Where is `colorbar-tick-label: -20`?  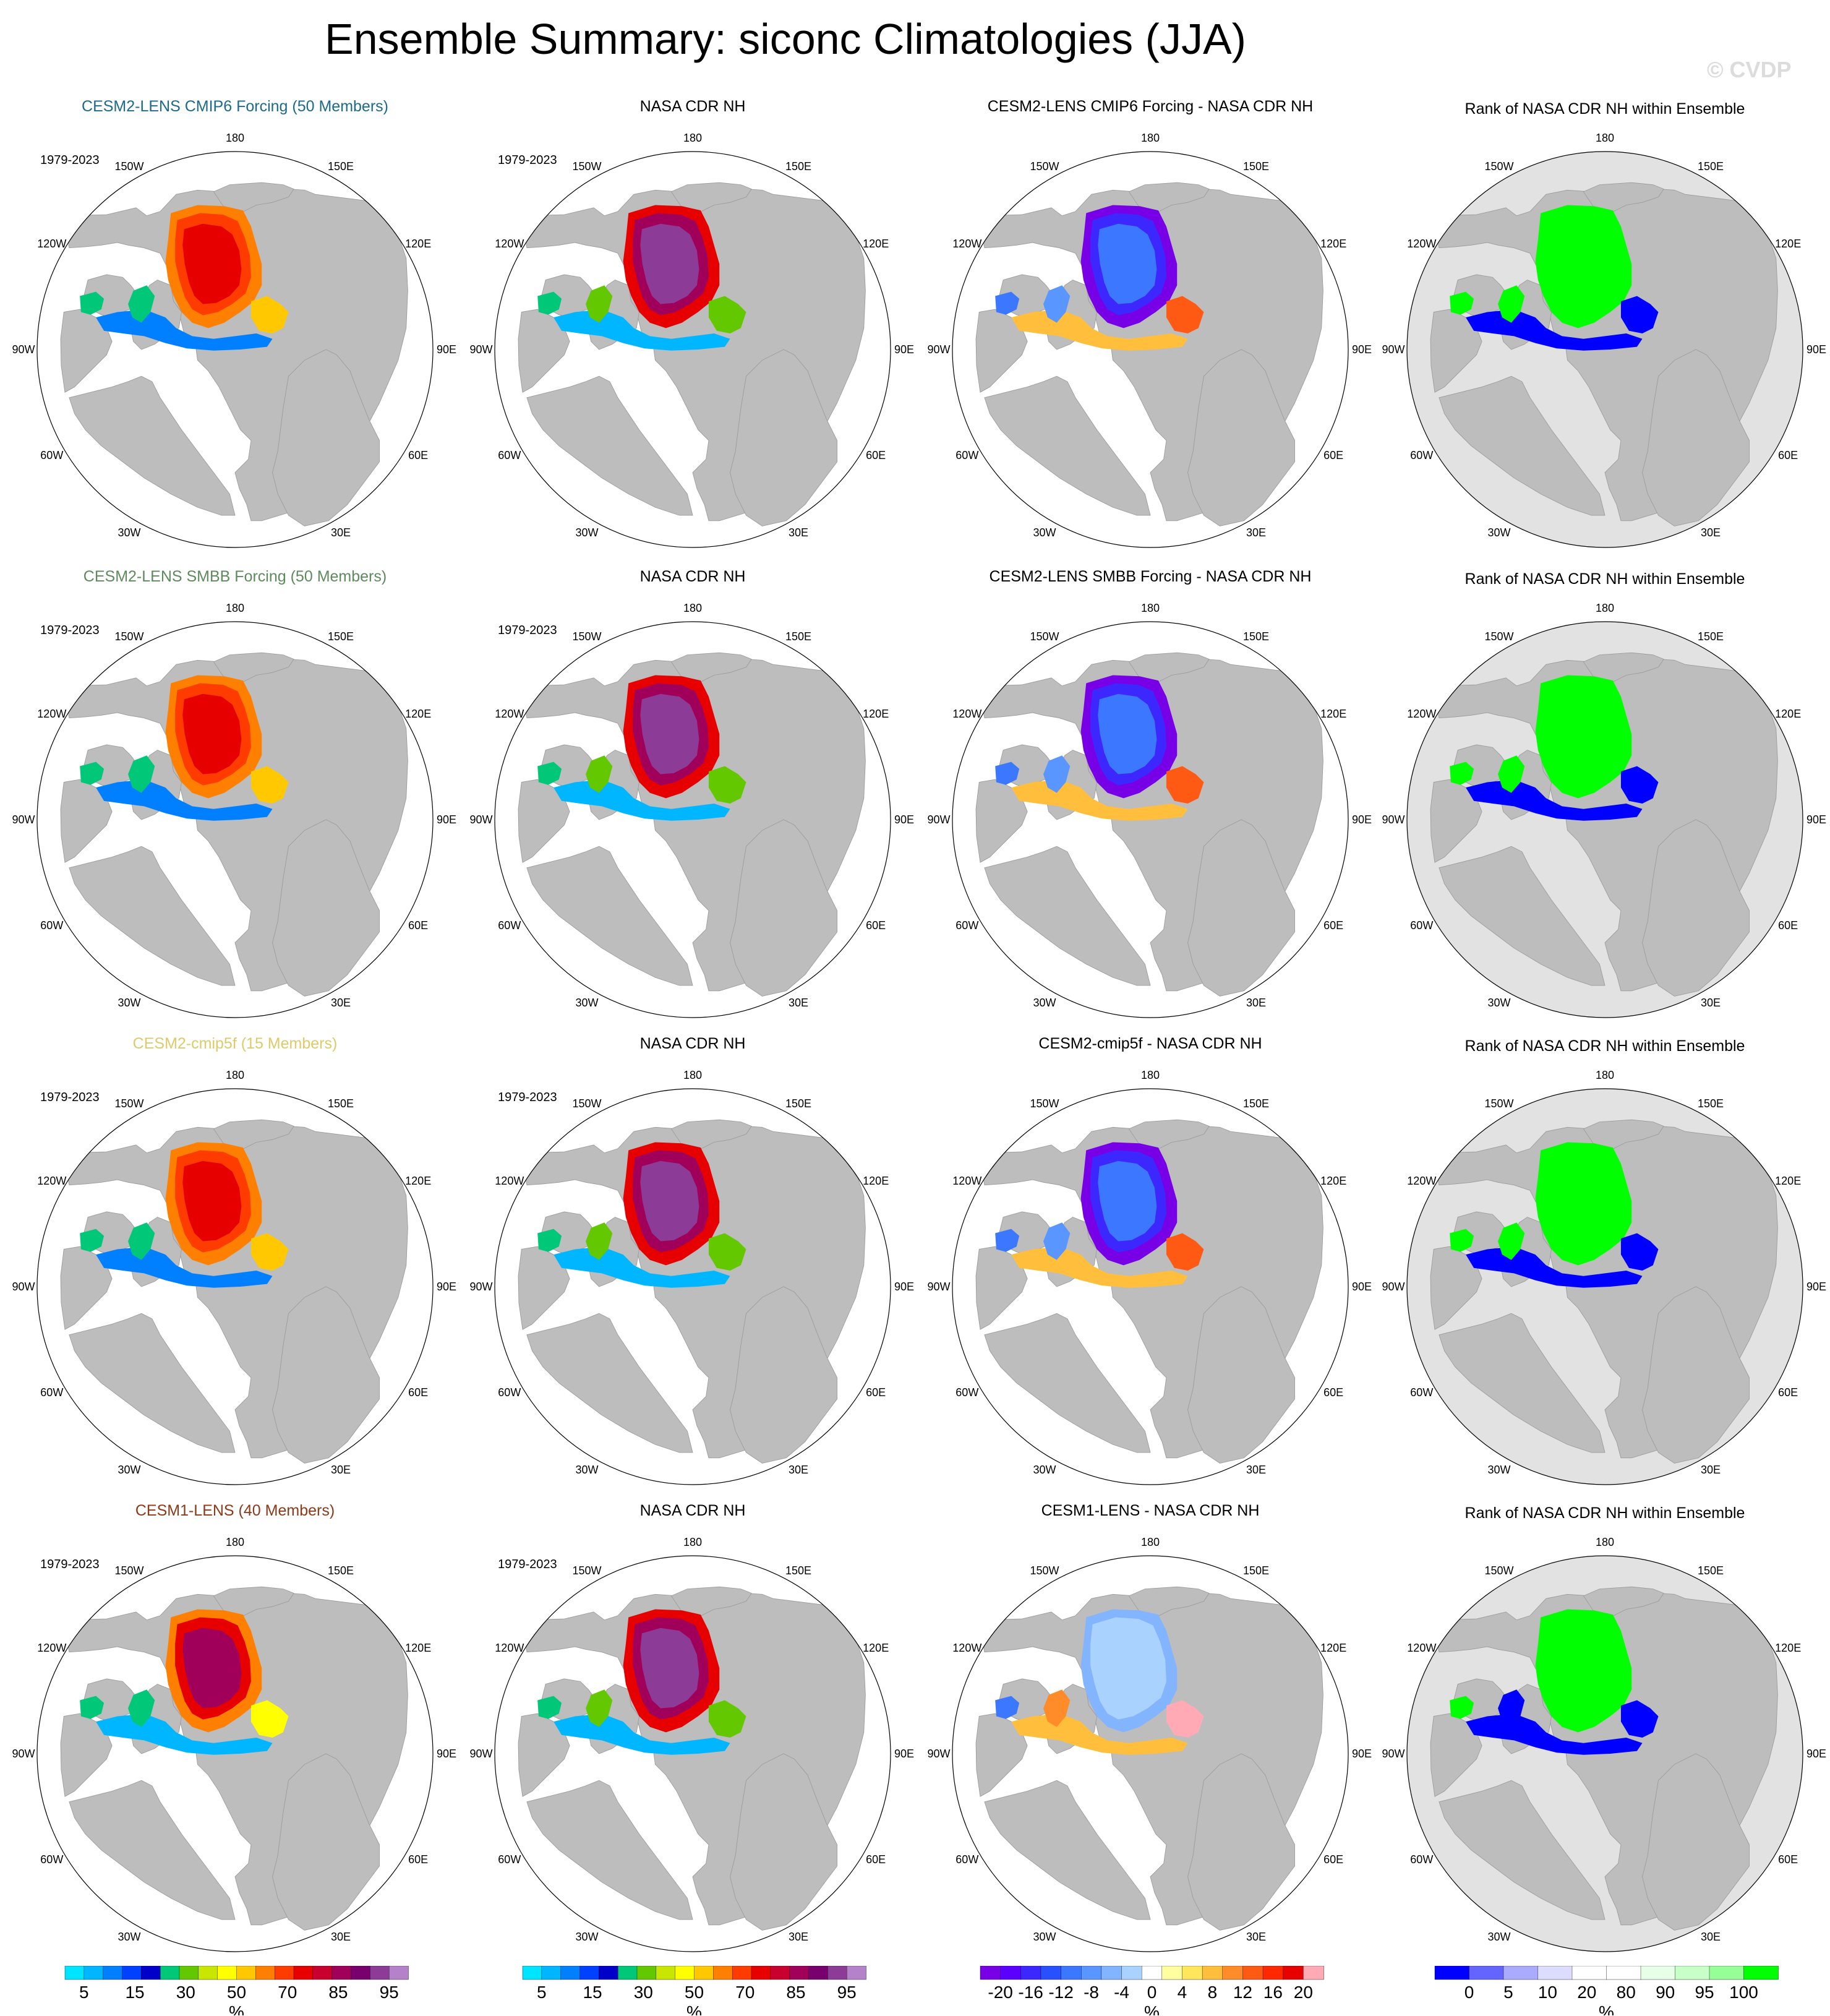
colorbar-tick-label: -20 is located at coordinates (1000, 1992).